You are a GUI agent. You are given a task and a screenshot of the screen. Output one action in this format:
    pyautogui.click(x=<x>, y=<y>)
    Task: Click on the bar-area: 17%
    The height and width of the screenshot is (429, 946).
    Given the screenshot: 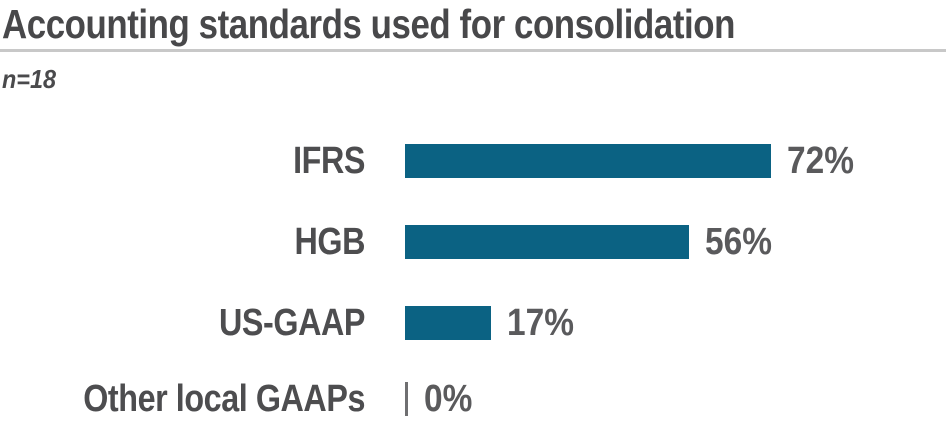 What is the action you would take?
    pyautogui.click(x=494, y=323)
    